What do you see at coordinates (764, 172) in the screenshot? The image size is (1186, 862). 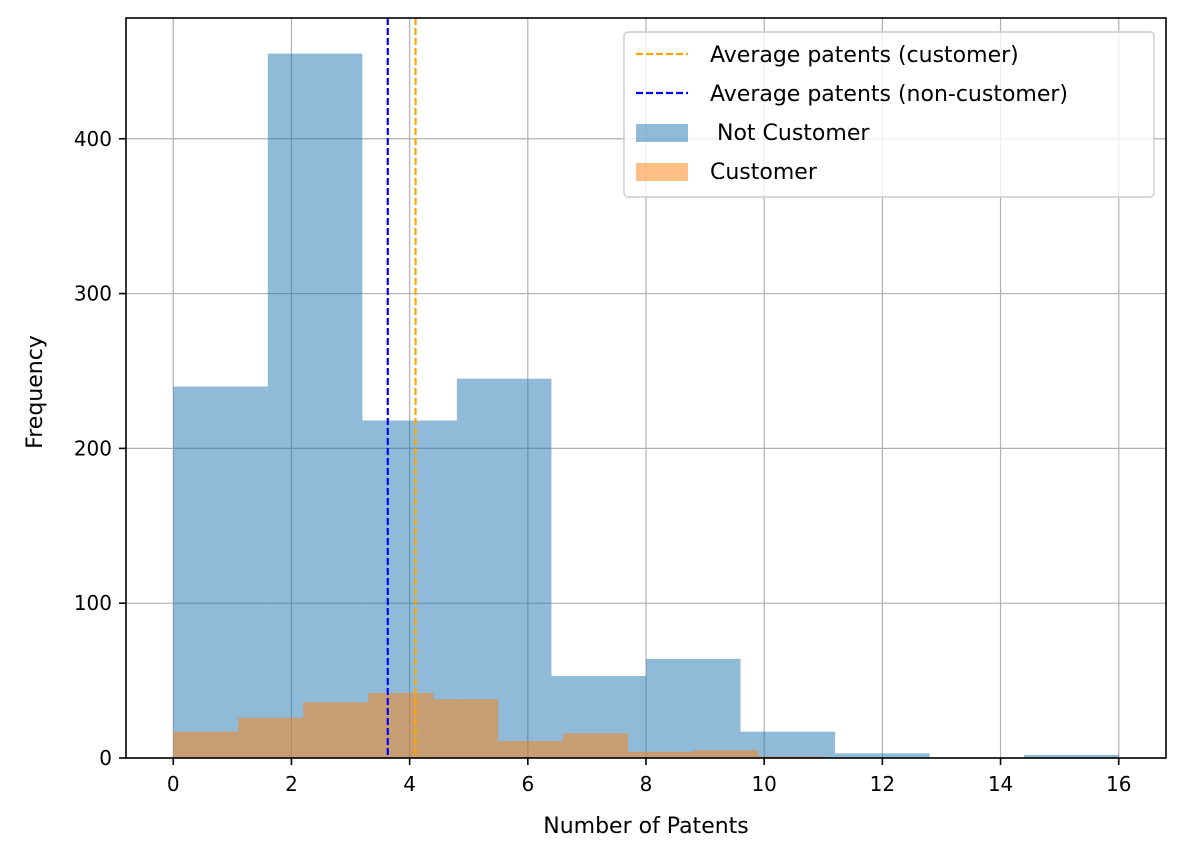 I see `legend-label: Customer` at bounding box center [764, 172].